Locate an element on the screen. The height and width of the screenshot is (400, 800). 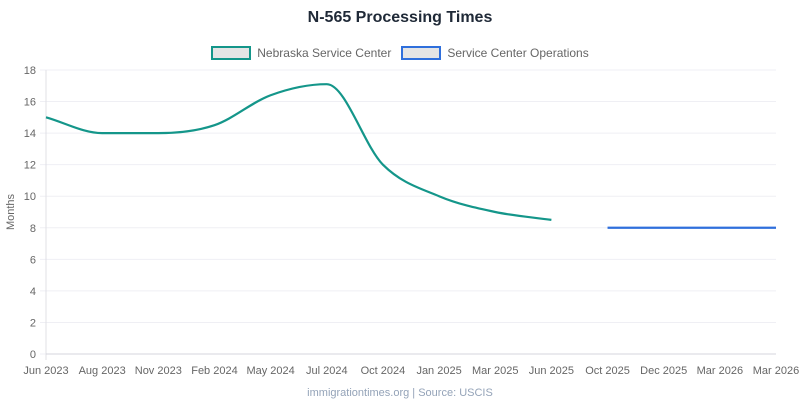
y-tick-label: 12 is located at coordinates (30, 166).